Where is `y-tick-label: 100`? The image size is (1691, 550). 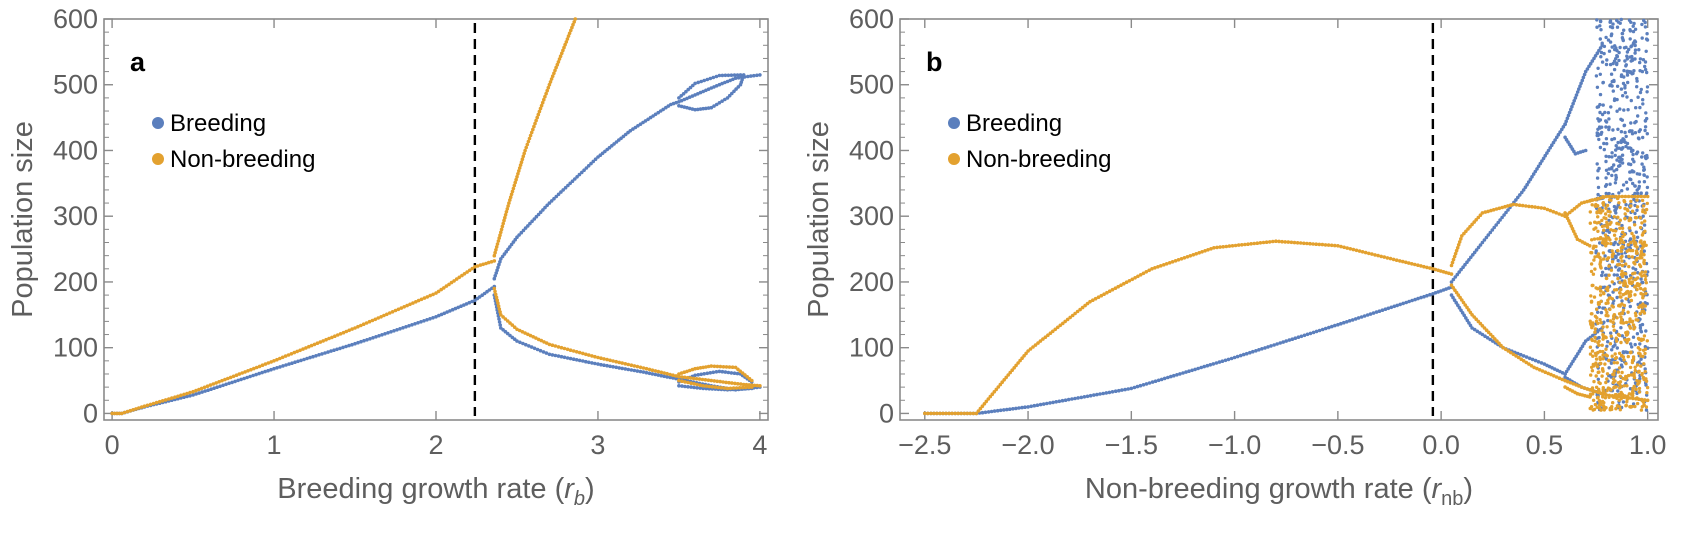
y-tick-label: 100 is located at coordinates (871, 348).